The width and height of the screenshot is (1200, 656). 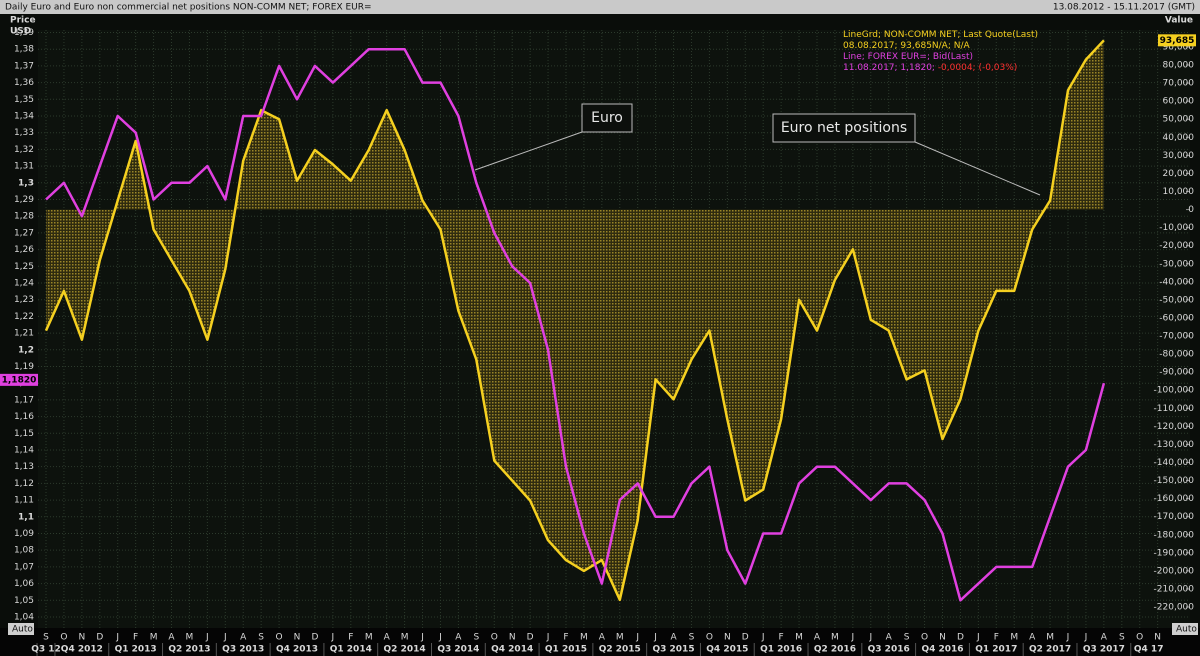 What do you see at coordinates (24, 83) in the screenshot?
I see `y-tick-label: 1,36` at bounding box center [24, 83].